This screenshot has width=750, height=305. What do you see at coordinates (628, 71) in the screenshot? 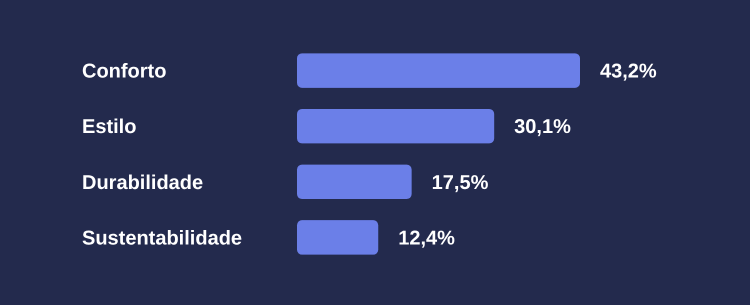
I see `data-label: 43,2%` at bounding box center [628, 71].